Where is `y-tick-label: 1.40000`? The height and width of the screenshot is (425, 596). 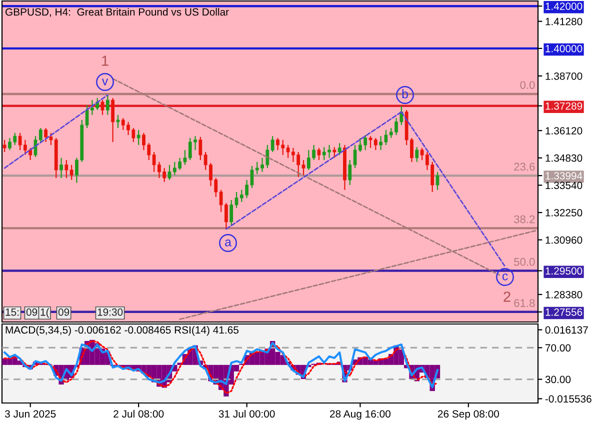 y-tick-label: 1.40000 is located at coordinates (564, 48).